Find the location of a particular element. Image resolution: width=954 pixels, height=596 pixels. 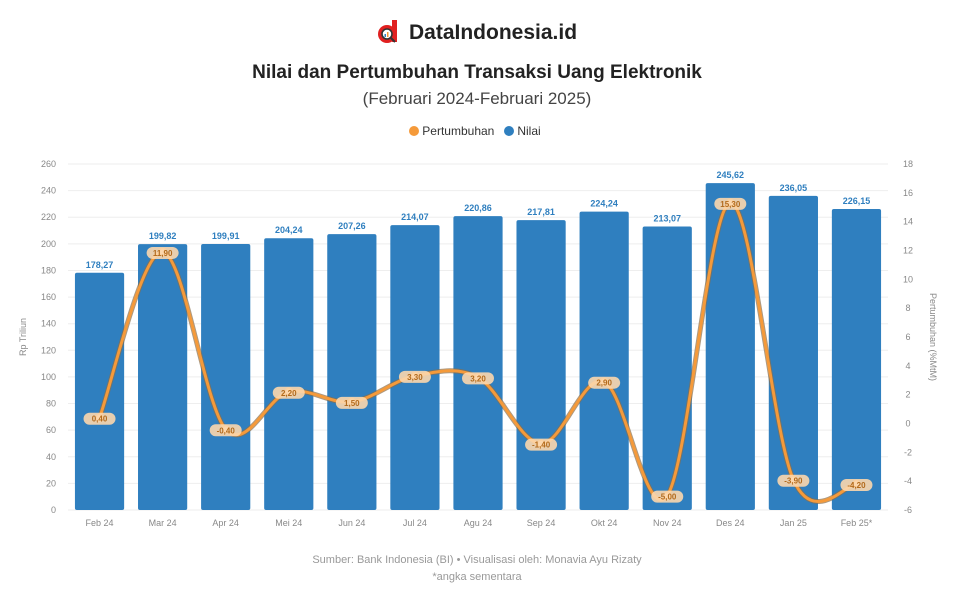

line-value-label: -3,90 is located at coordinates (793, 481).